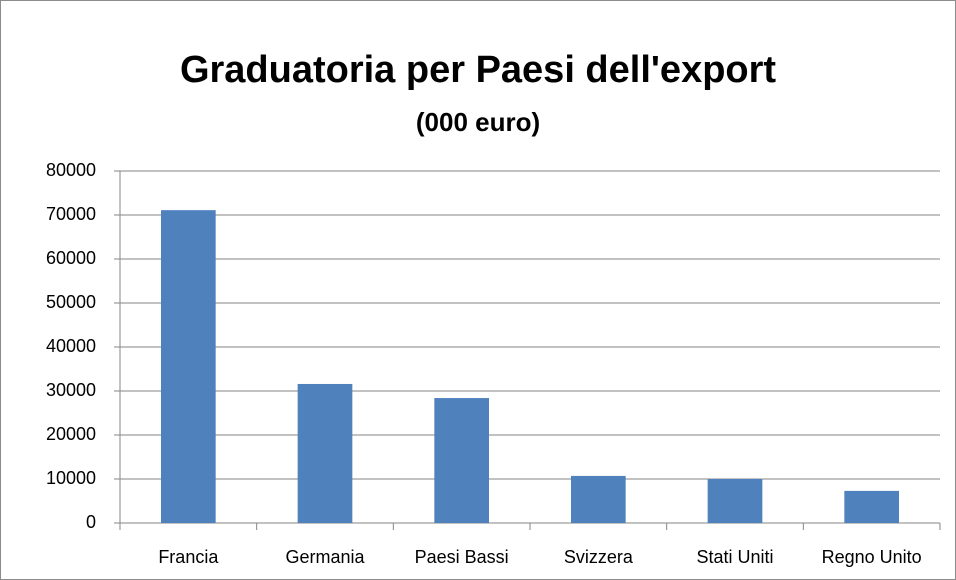 This screenshot has height=580, width=956. What do you see at coordinates (325, 557) in the screenshot?
I see `x-tick-label: Germania` at bounding box center [325, 557].